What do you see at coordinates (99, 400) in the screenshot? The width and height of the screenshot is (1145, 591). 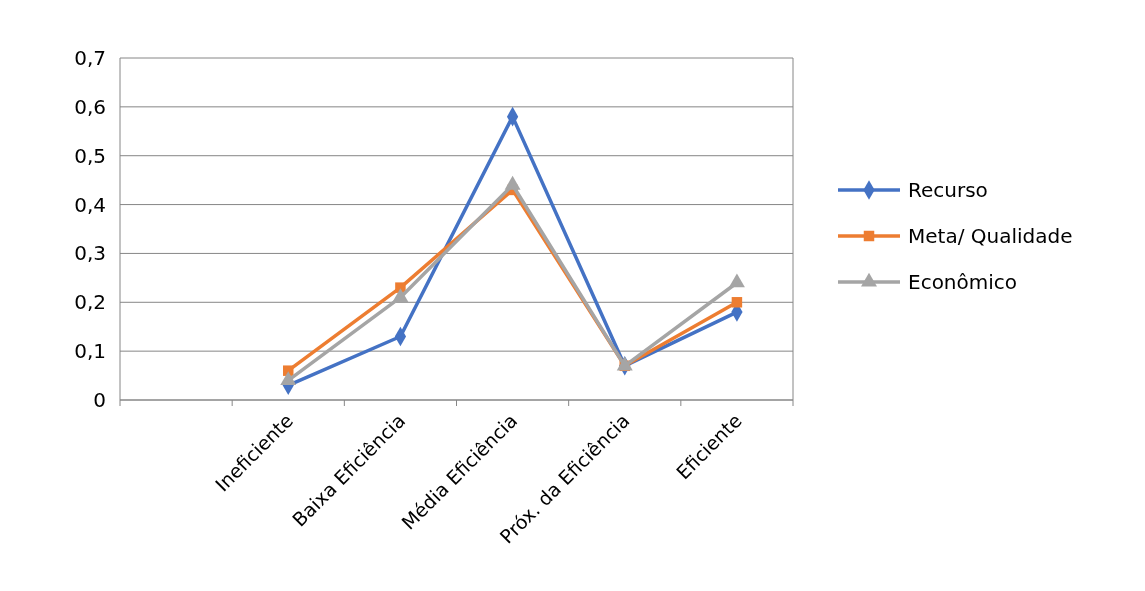 I see `y-tick-label: 0` at bounding box center [99, 400].